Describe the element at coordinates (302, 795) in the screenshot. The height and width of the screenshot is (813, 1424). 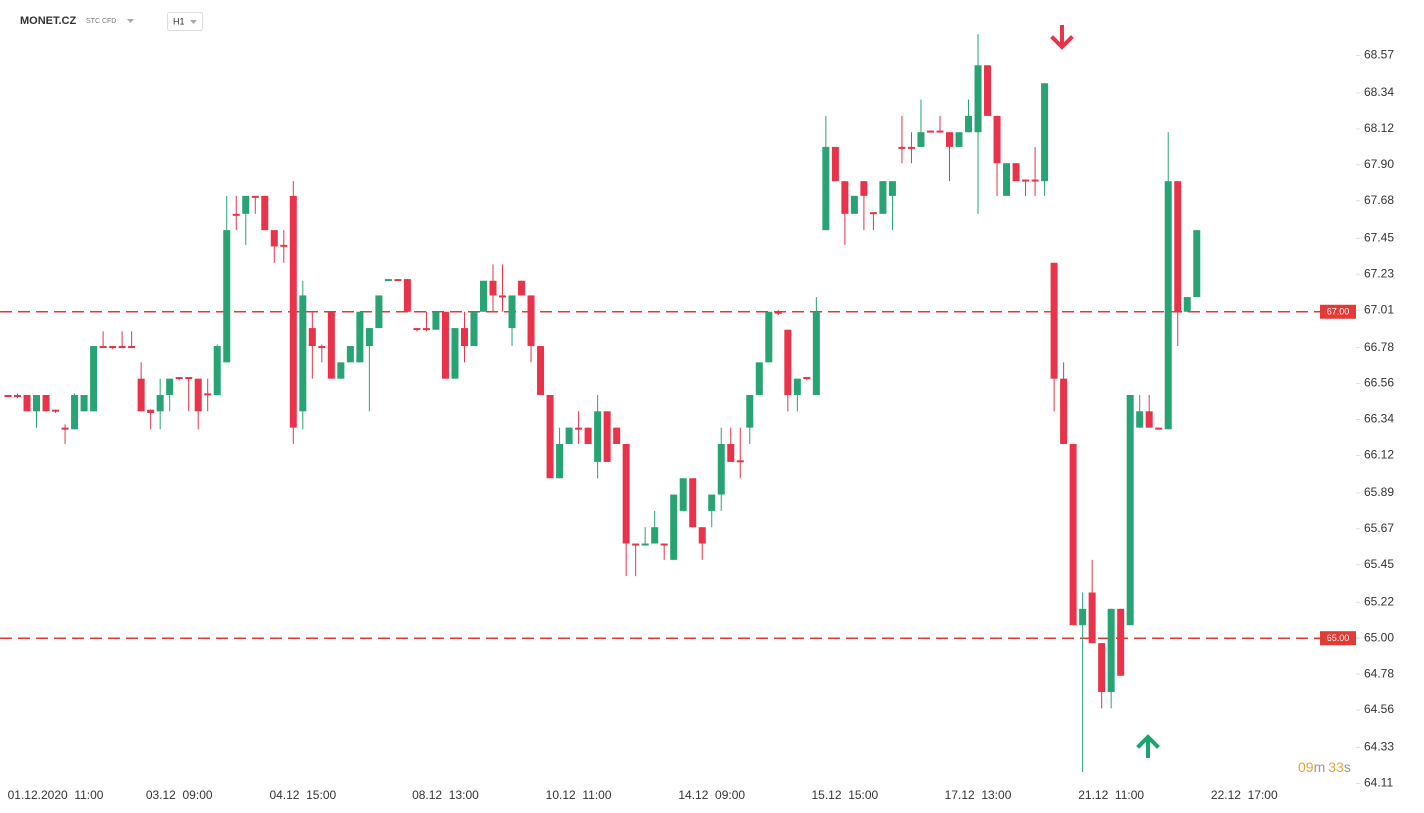
I see `x-tick-label: 04.12 15:00` at that location.